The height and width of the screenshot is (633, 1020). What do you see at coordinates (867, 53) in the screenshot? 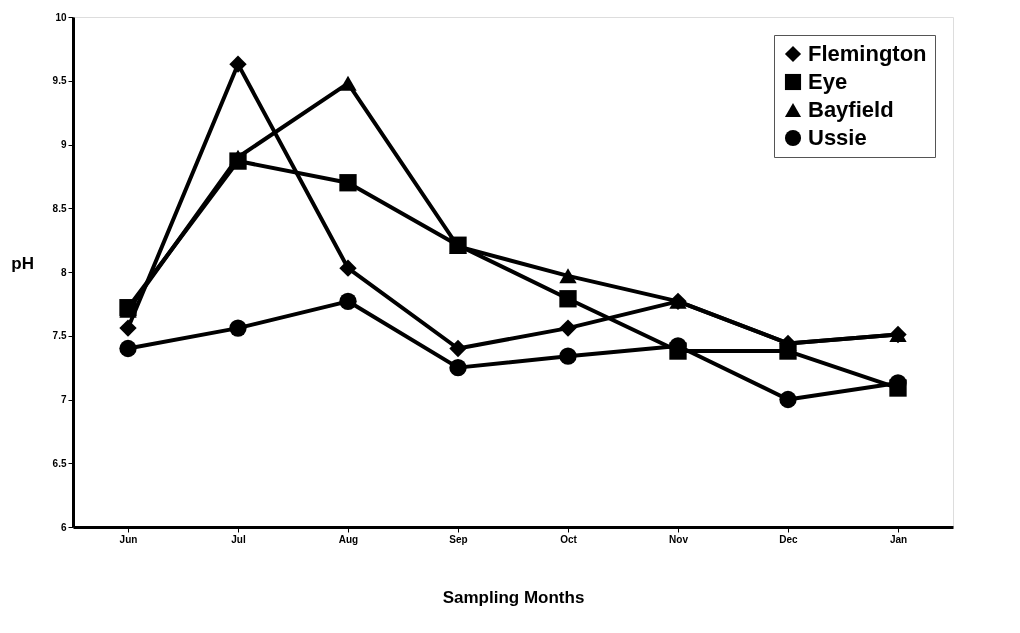
I see `legend-label: Flemington` at bounding box center [867, 53].